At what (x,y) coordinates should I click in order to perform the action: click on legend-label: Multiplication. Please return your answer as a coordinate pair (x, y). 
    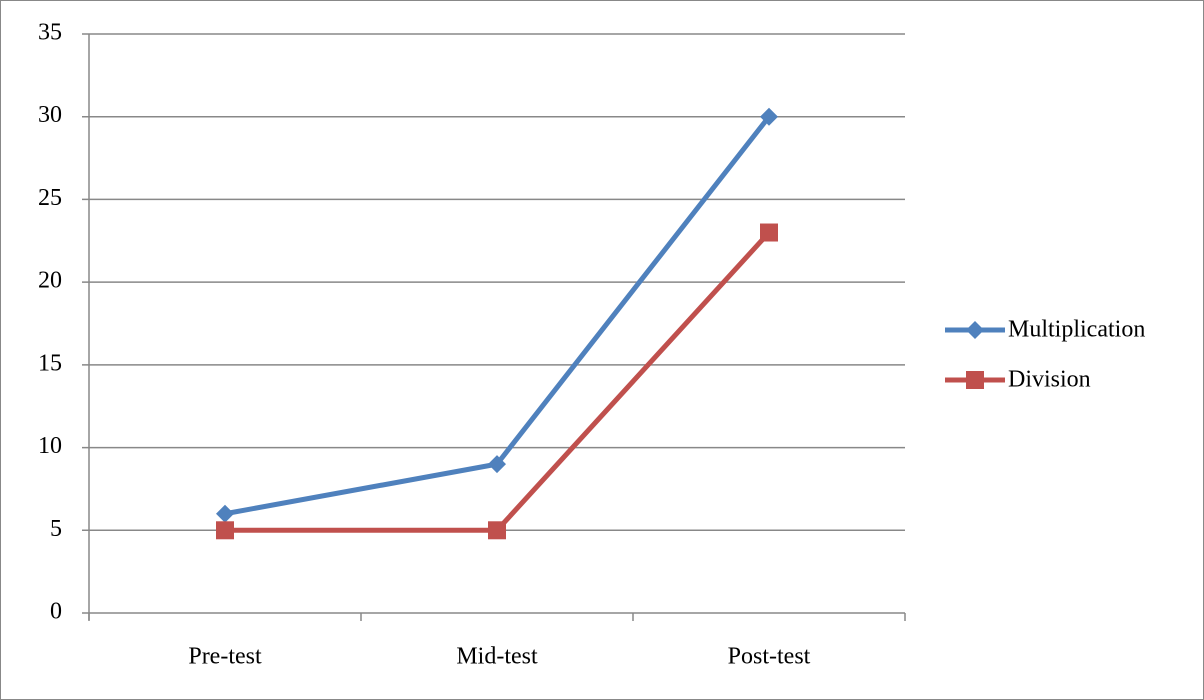
    Looking at the image, I should click on (1076, 330).